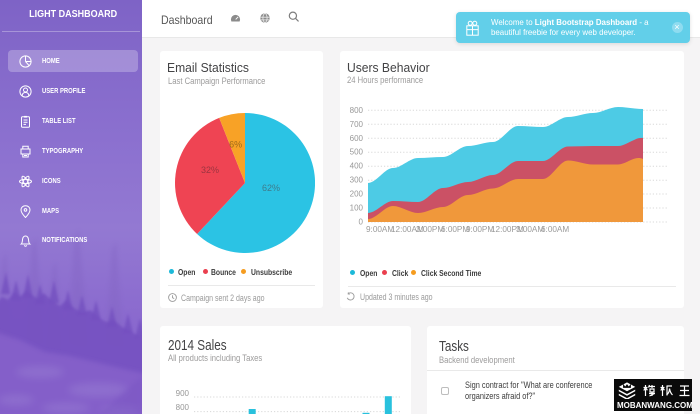 This screenshot has height=414, width=700. What do you see at coordinates (407, 229) in the screenshot?
I see `svg-text: 12:00AM` at bounding box center [407, 229].